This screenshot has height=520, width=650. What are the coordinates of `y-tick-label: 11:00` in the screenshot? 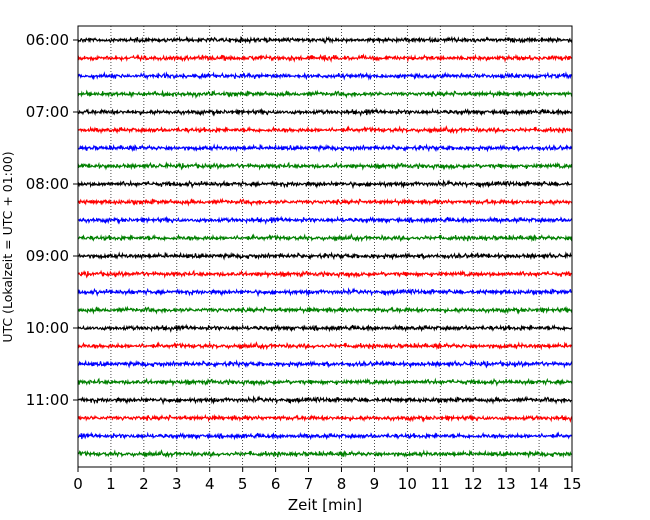 It's located at (47, 400).